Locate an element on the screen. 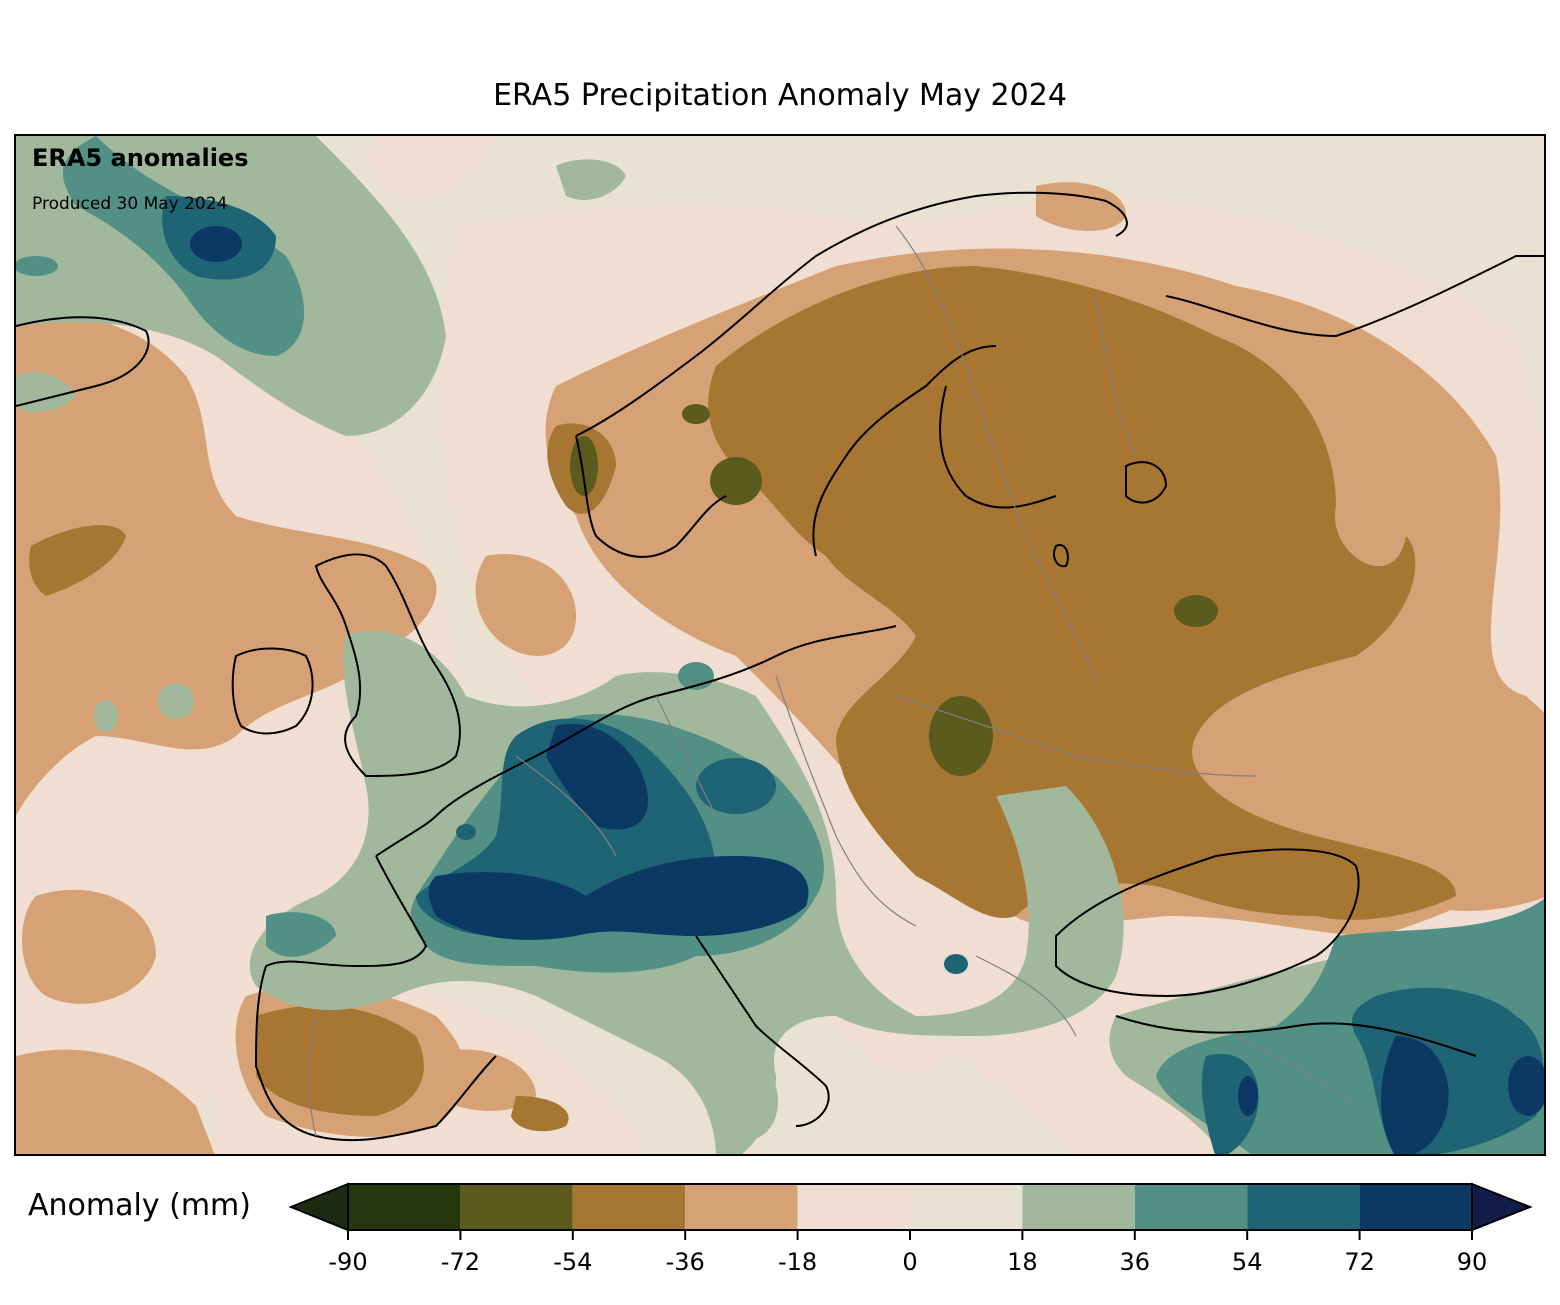 Image resolution: width=1560 pixels, height=1305 pixels. colorbar-tick-label: 0 is located at coordinates (909, 1262).